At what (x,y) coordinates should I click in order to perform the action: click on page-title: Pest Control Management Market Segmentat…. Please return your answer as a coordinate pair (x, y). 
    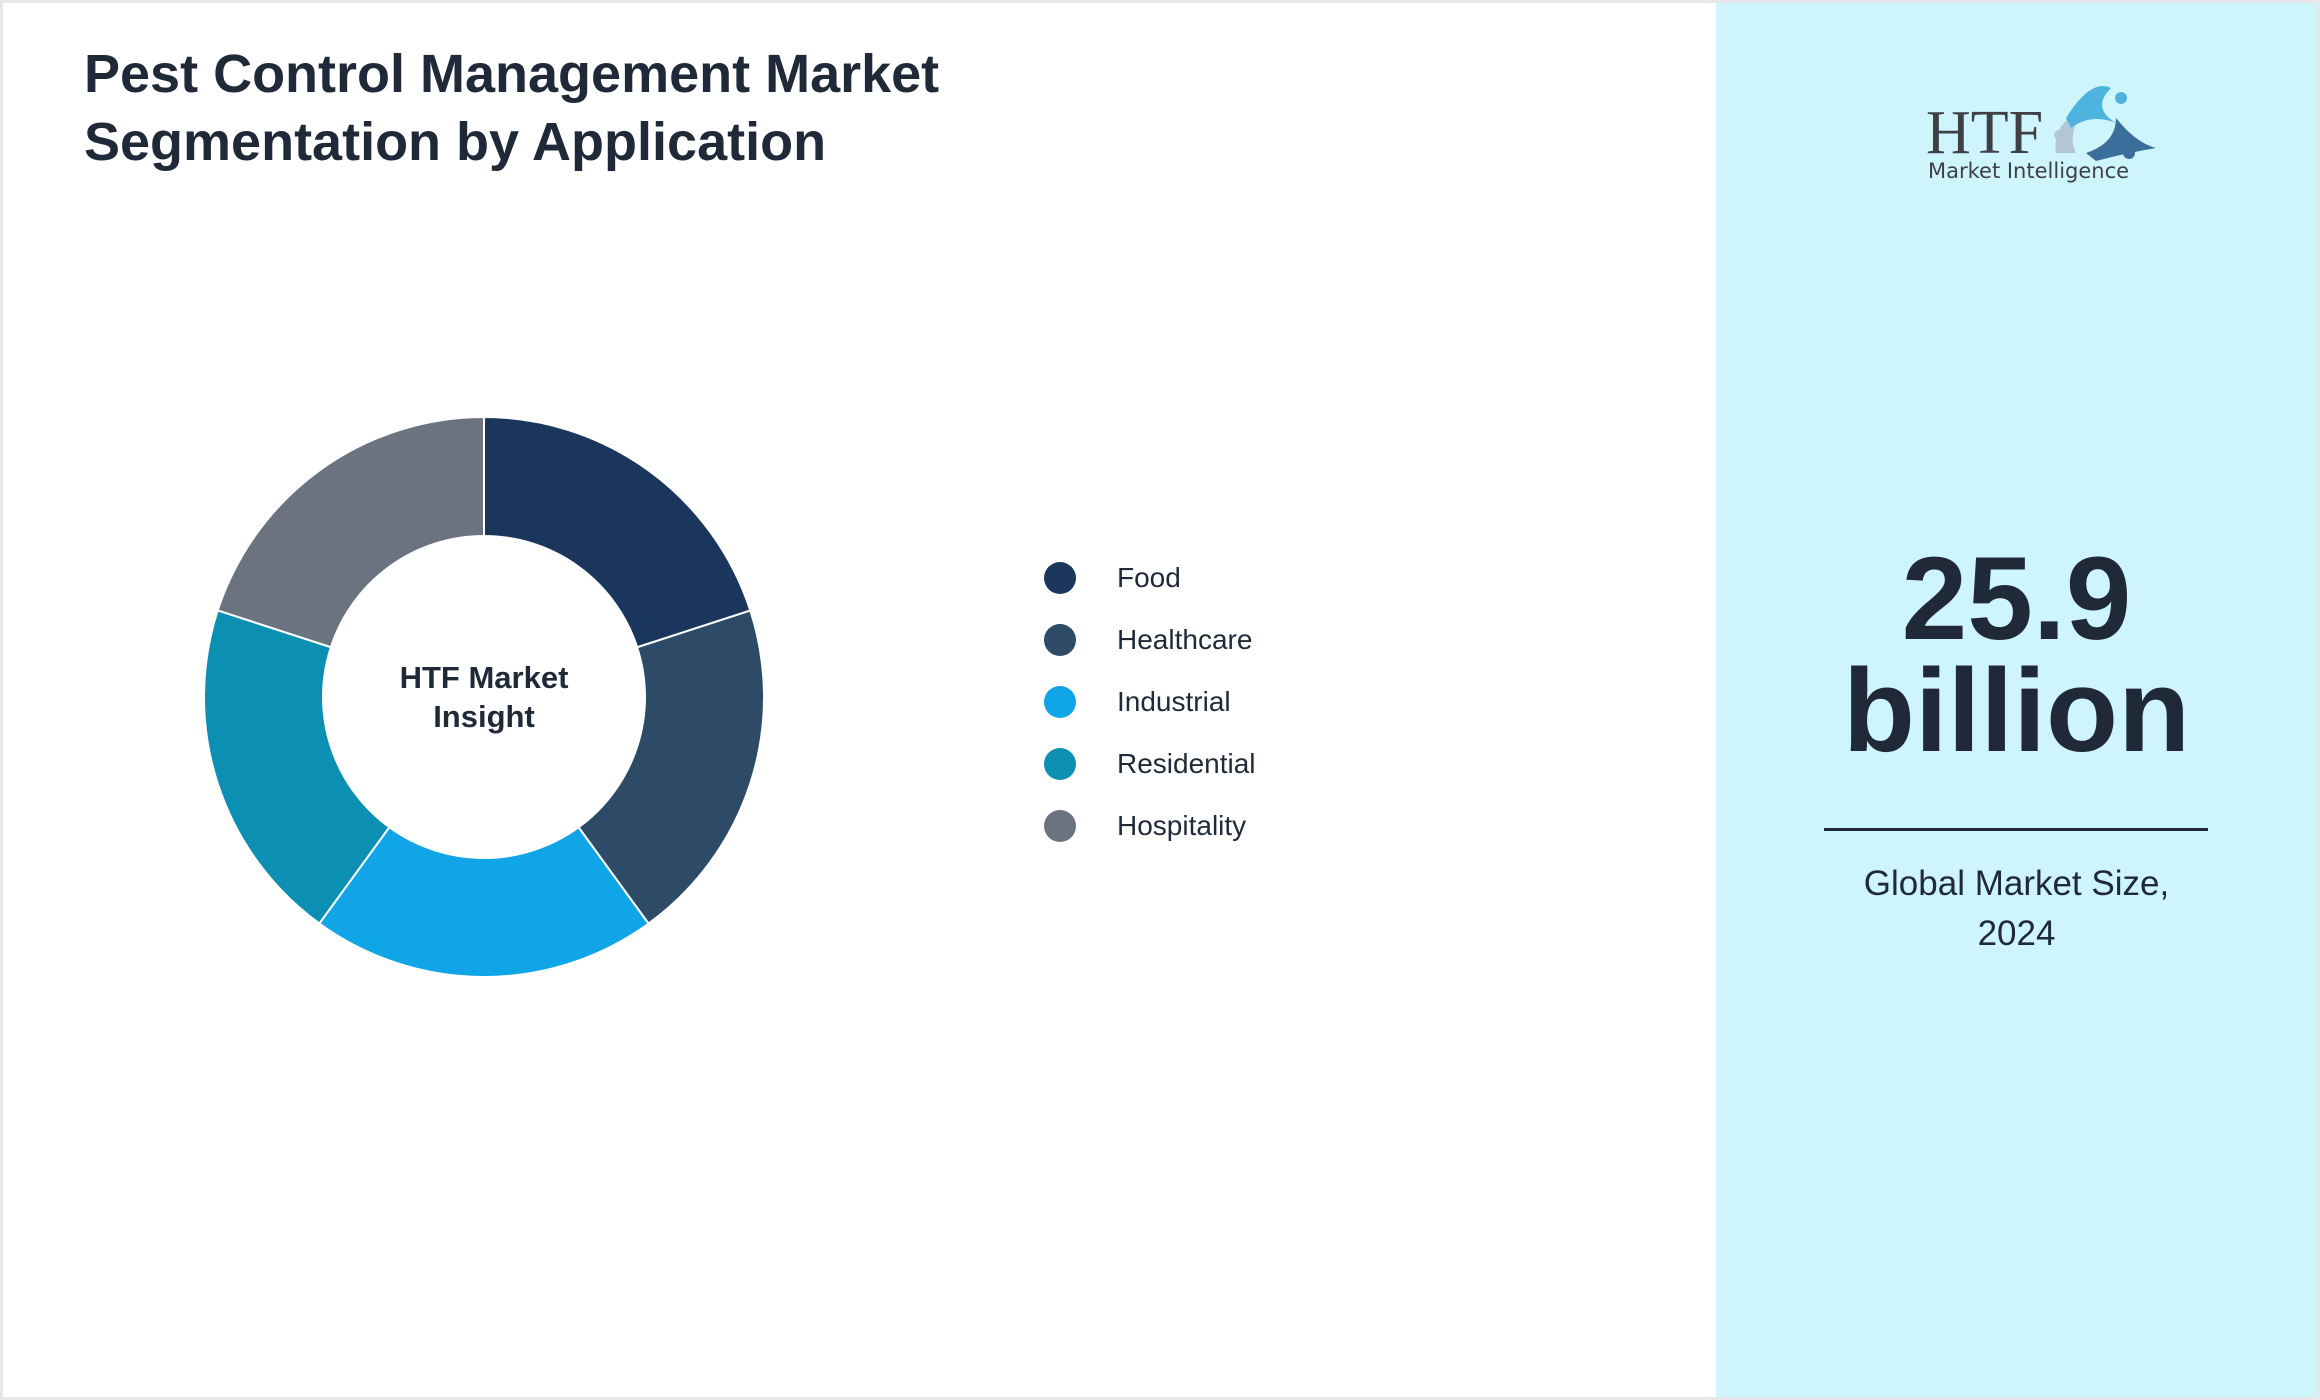
    Looking at the image, I should click on (584, 108).